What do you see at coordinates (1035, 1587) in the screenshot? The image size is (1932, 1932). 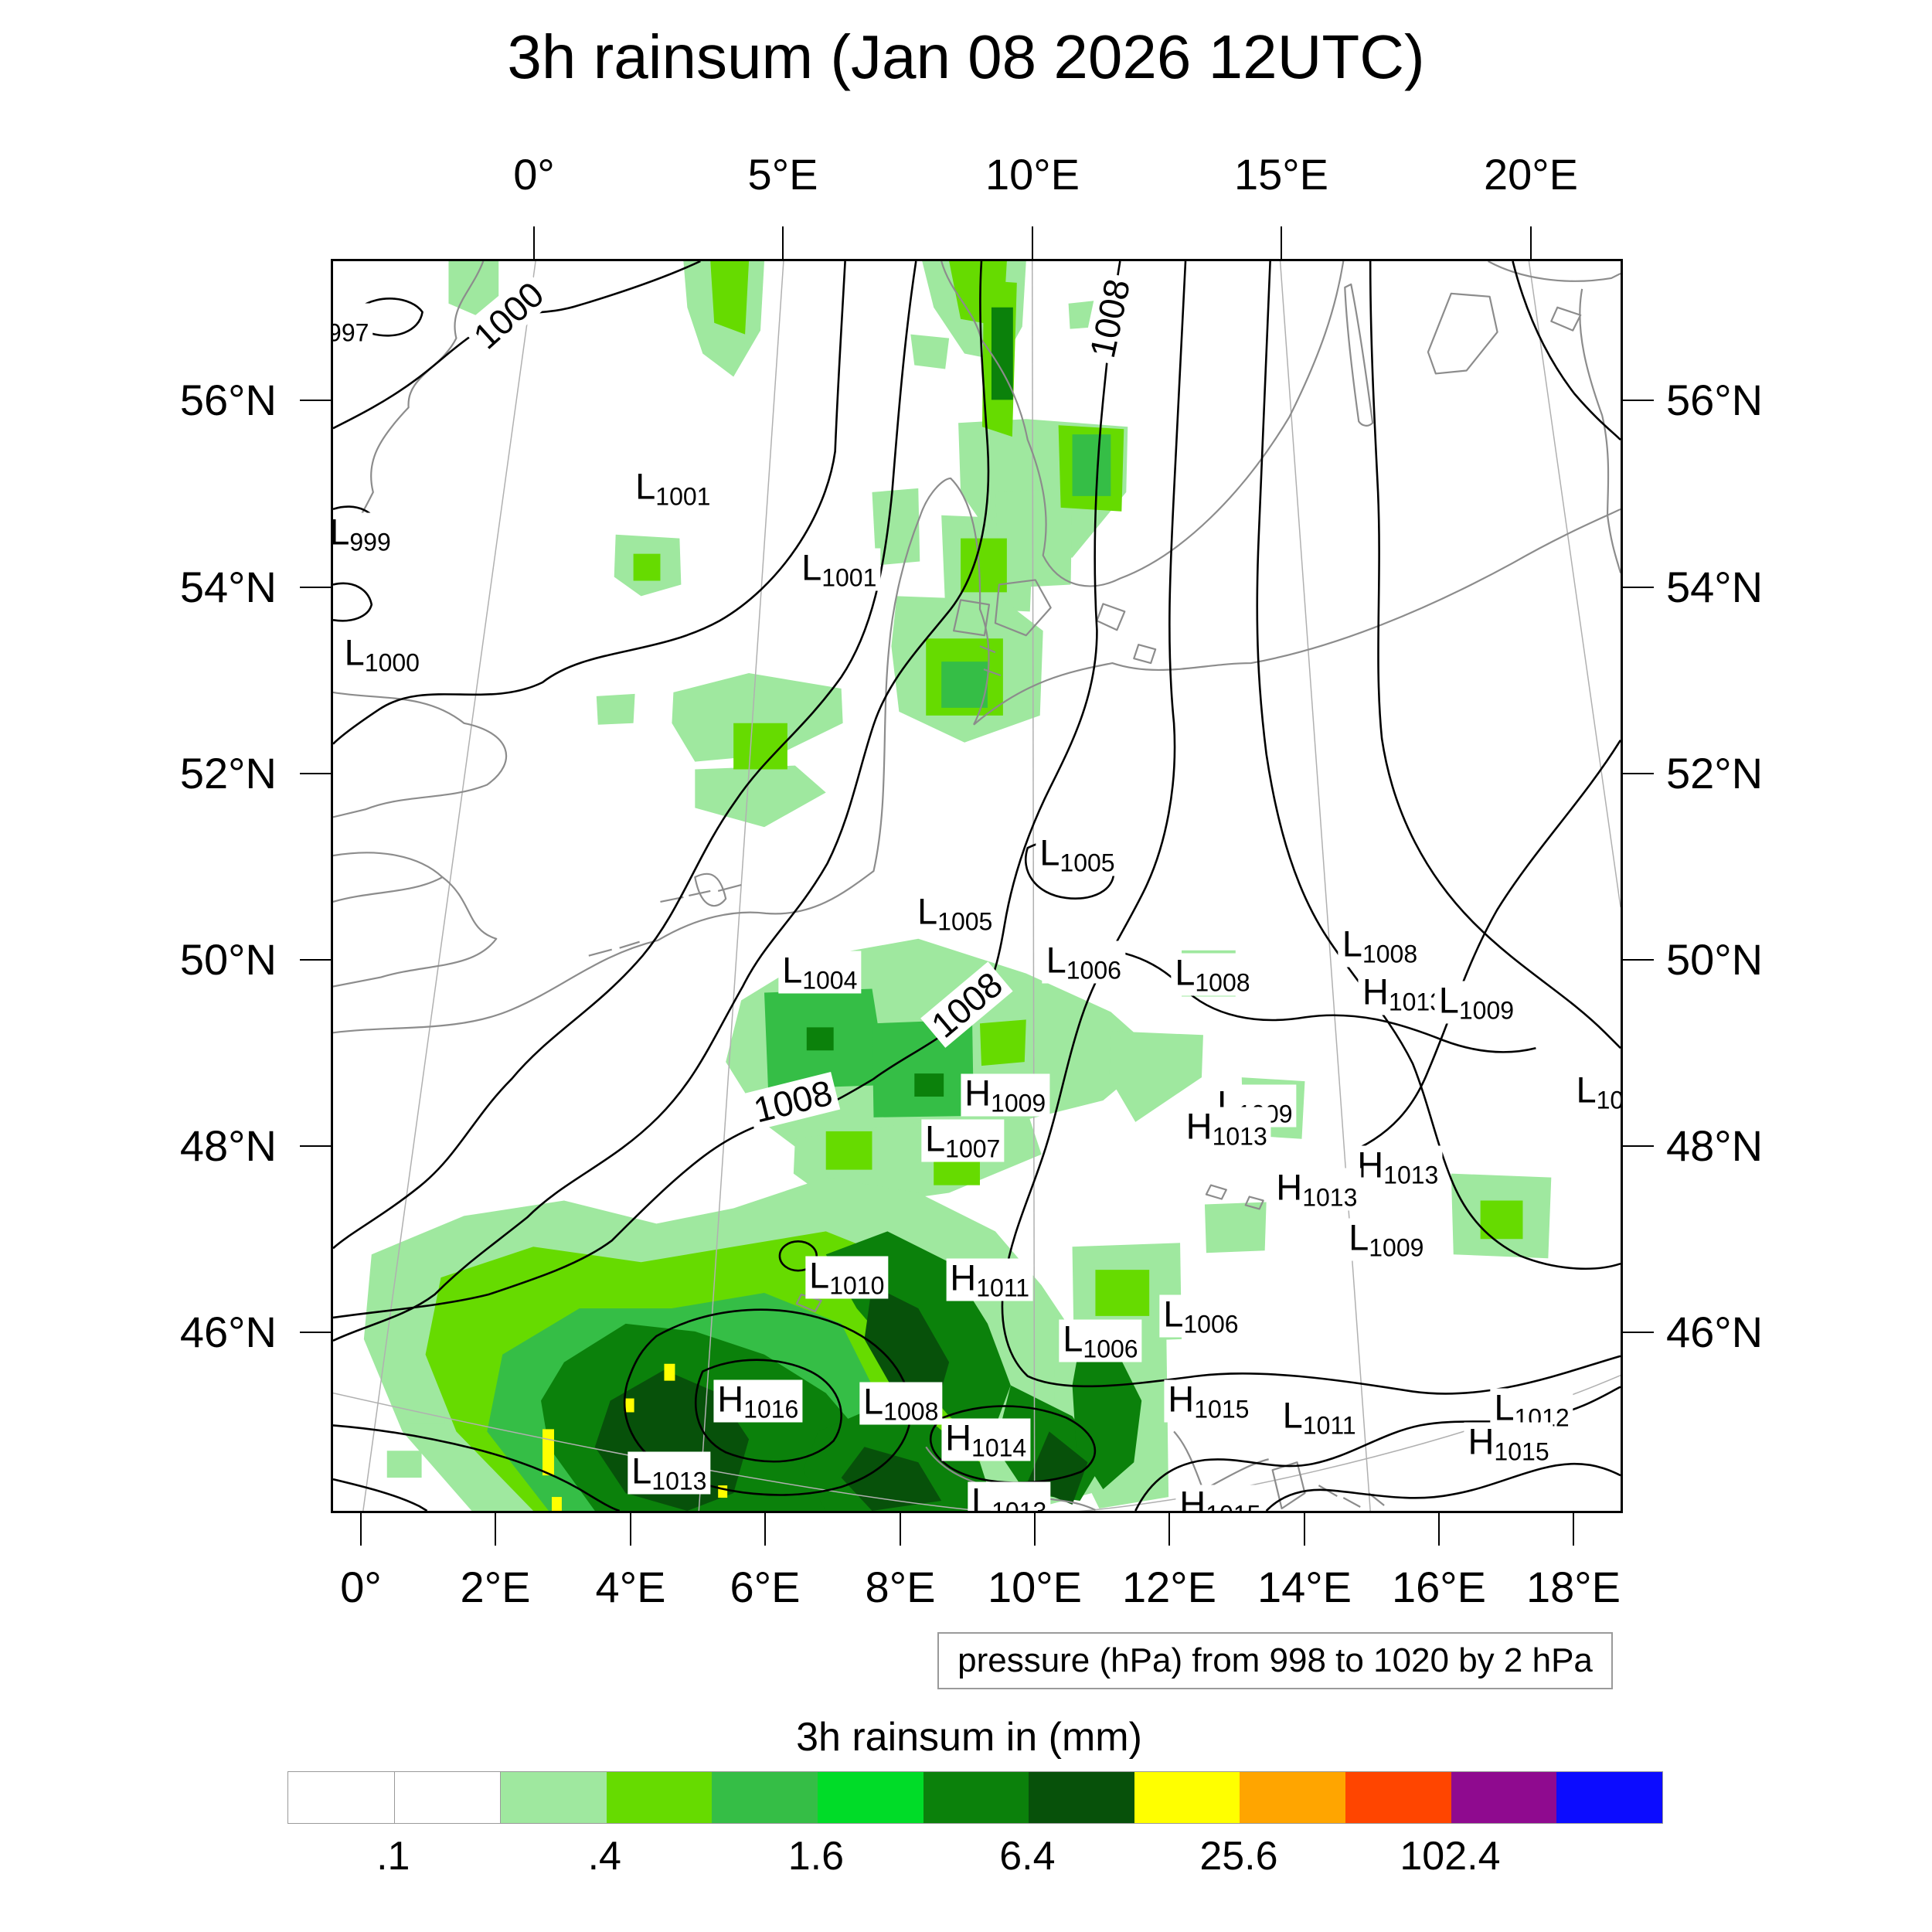 I see `axis-tick-label-bottom: 10°E` at bounding box center [1035, 1587].